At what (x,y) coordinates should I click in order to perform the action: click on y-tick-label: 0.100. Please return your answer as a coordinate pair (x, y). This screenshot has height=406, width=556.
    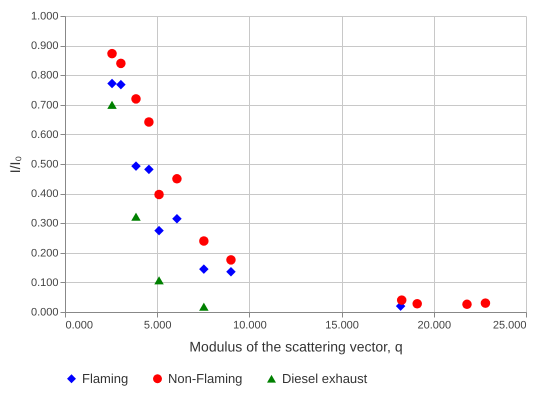
    Looking at the image, I should click on (44, 282).